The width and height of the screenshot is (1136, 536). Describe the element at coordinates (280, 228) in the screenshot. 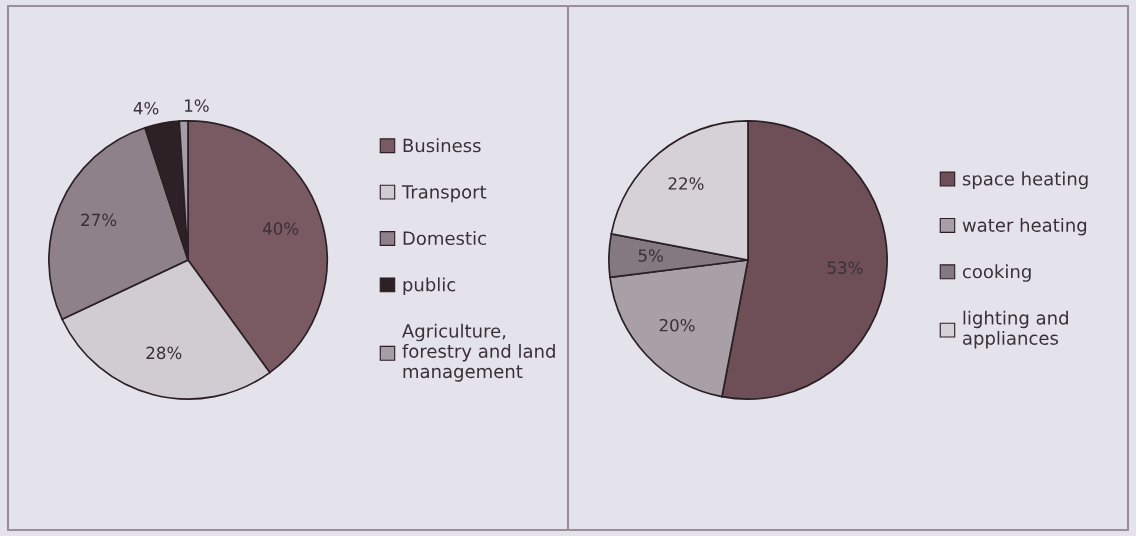

I see `data-label: 40%` at that location.